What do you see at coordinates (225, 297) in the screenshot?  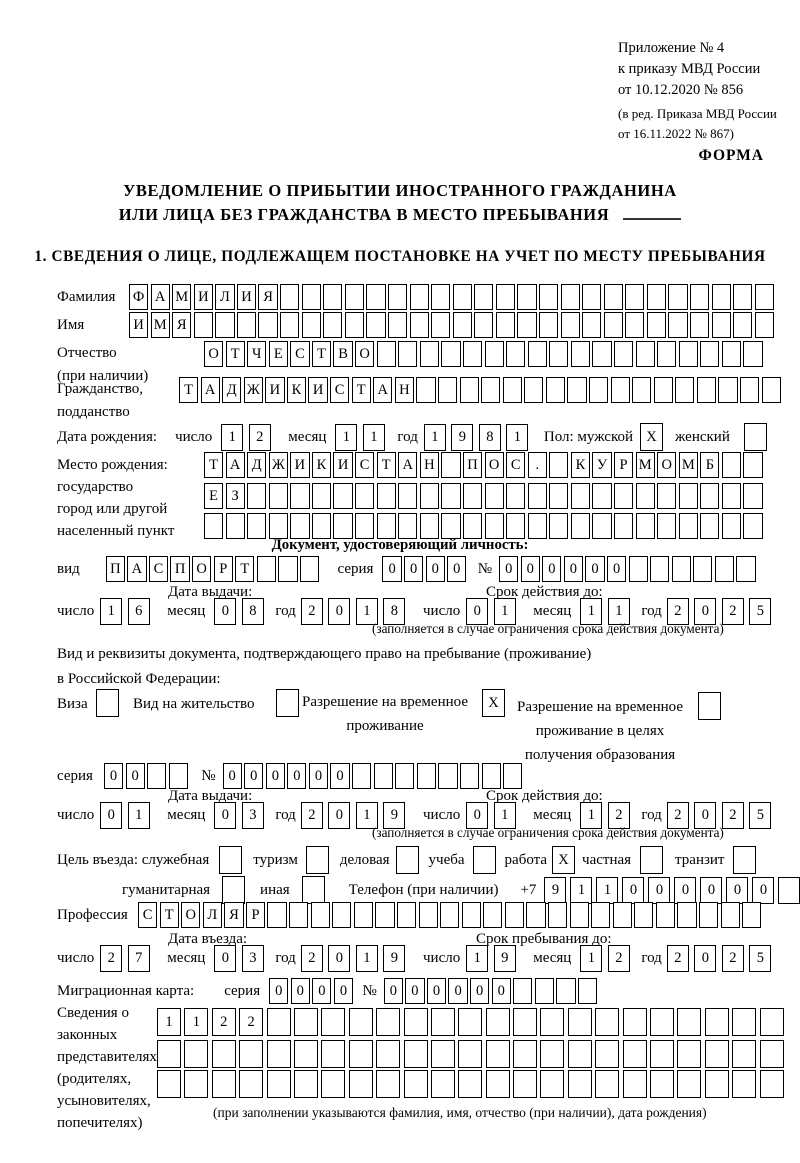 I see `cell: Л` at bounding box center [225, 297].